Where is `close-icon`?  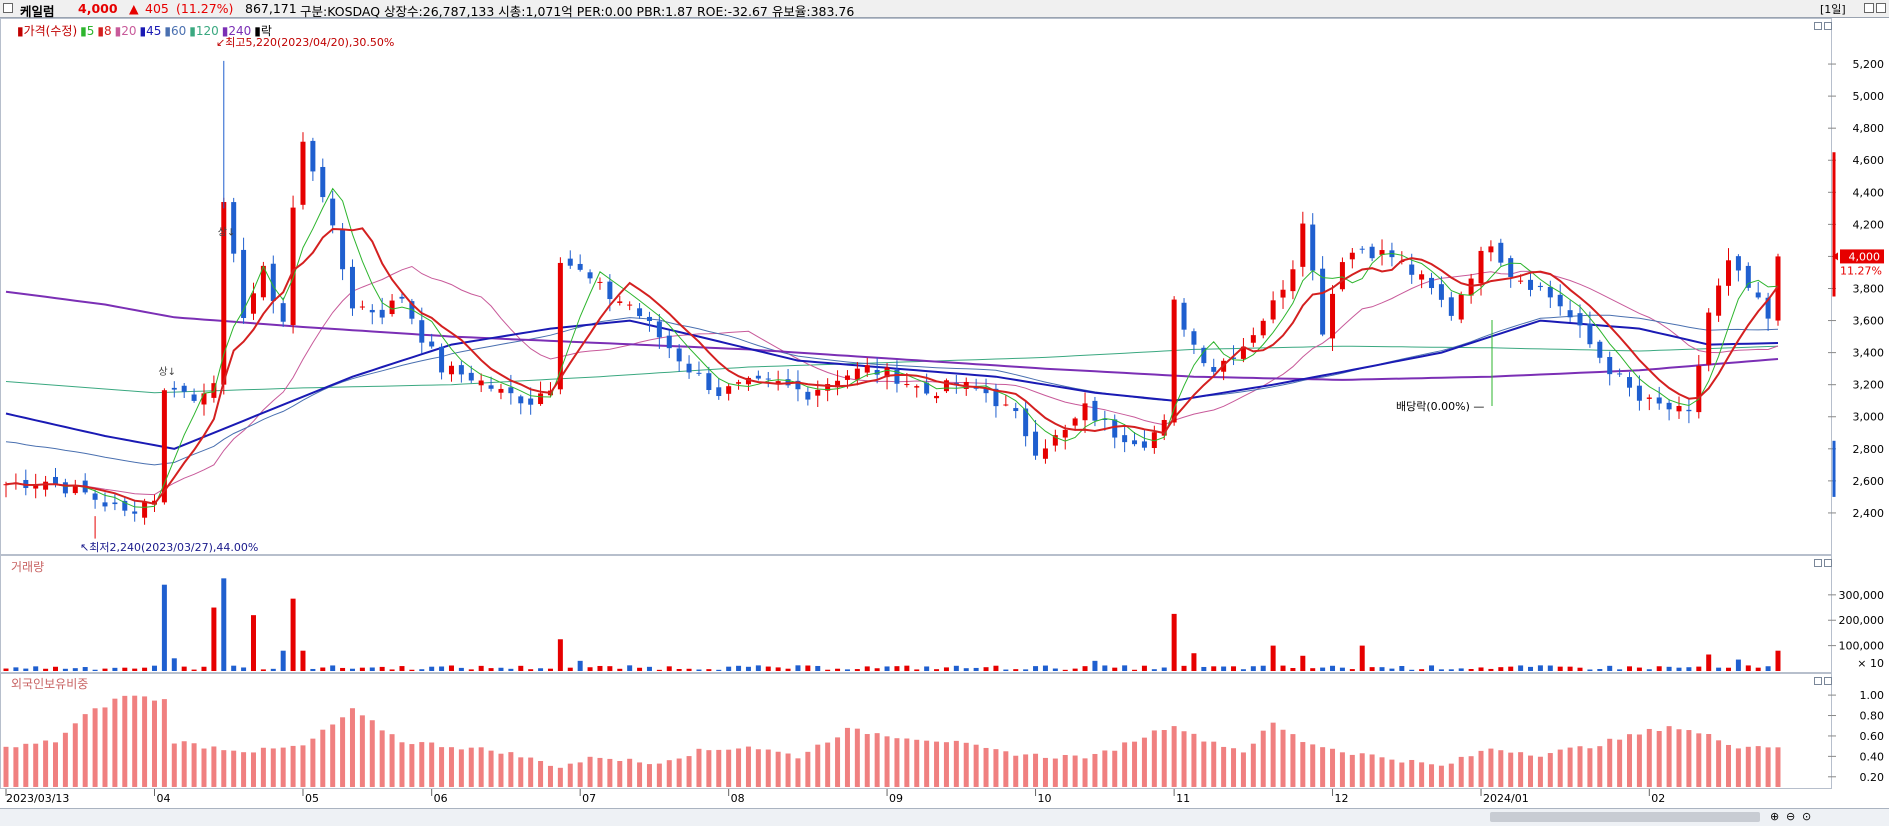
close-icon is located at coordinates (1881, 8).